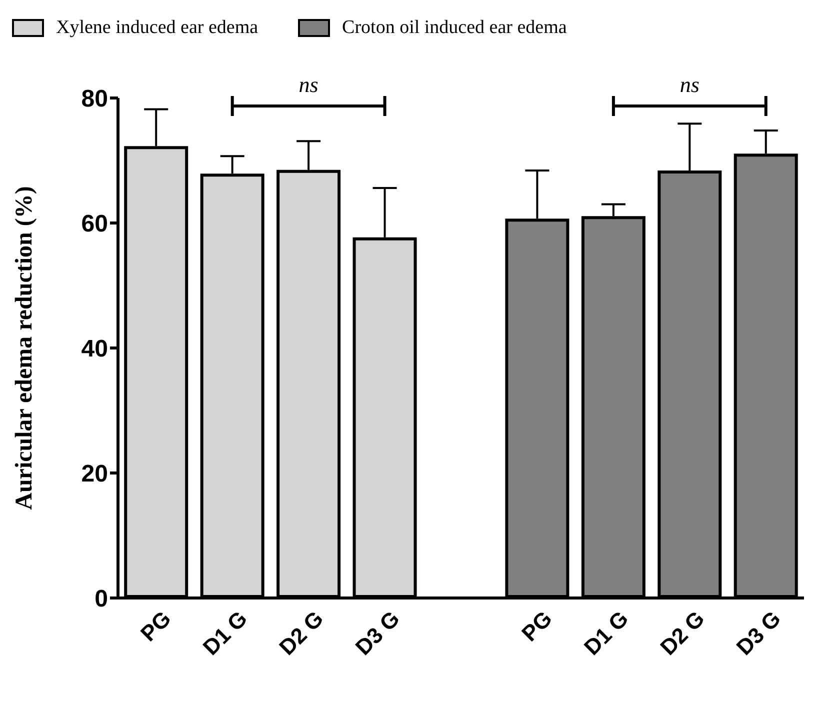 The width and height of the screenshot is (832, 714). What do you see at coordinates (94, 99) in the screenshot?
I see `y-tick-label: 80` at bounding box center [94, 99].